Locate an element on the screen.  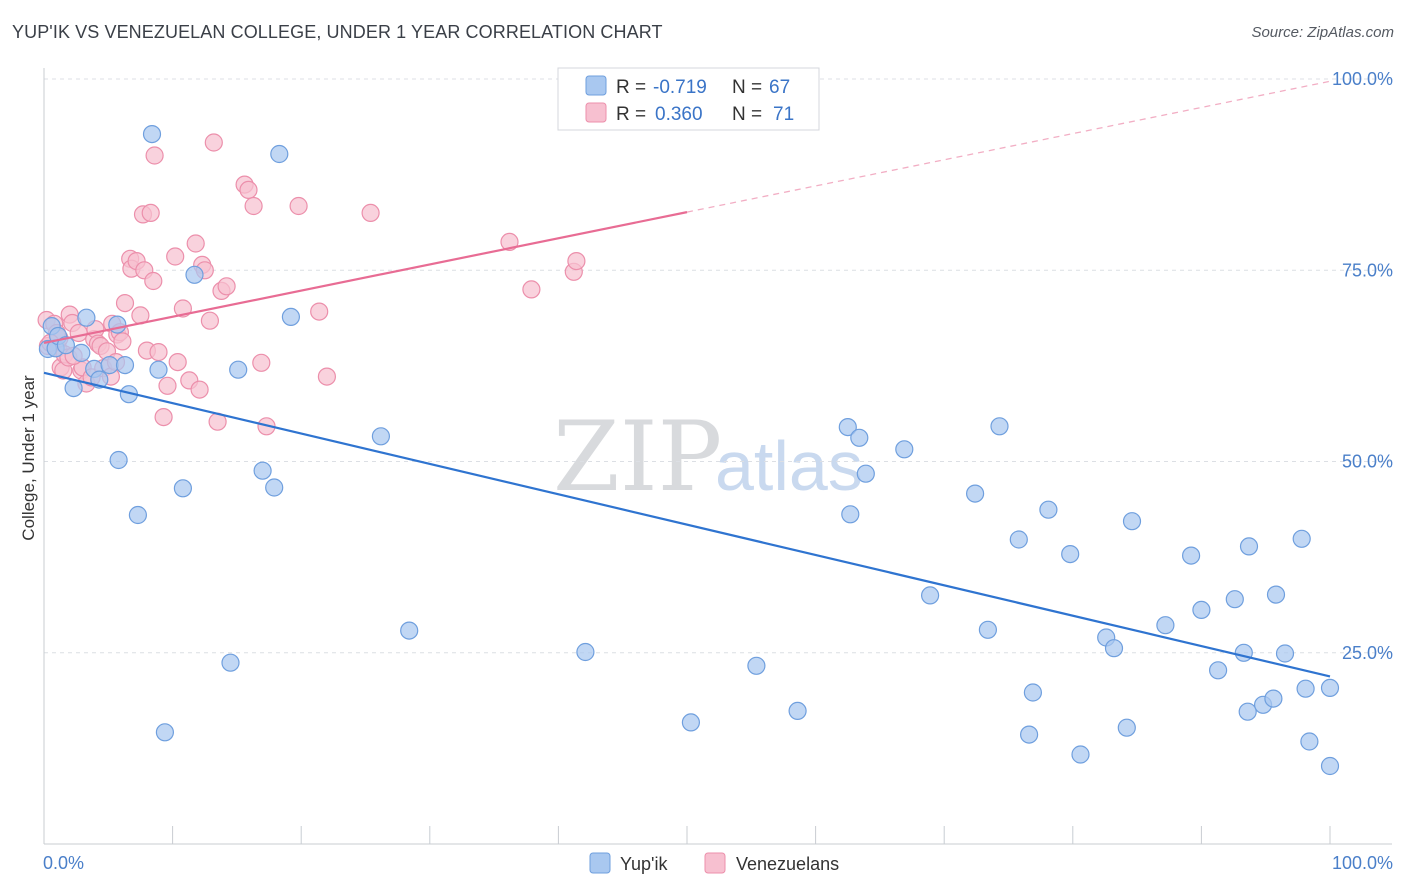
legend-r-value-venezuelans: 0.360 is located at coordinates (679, 114).